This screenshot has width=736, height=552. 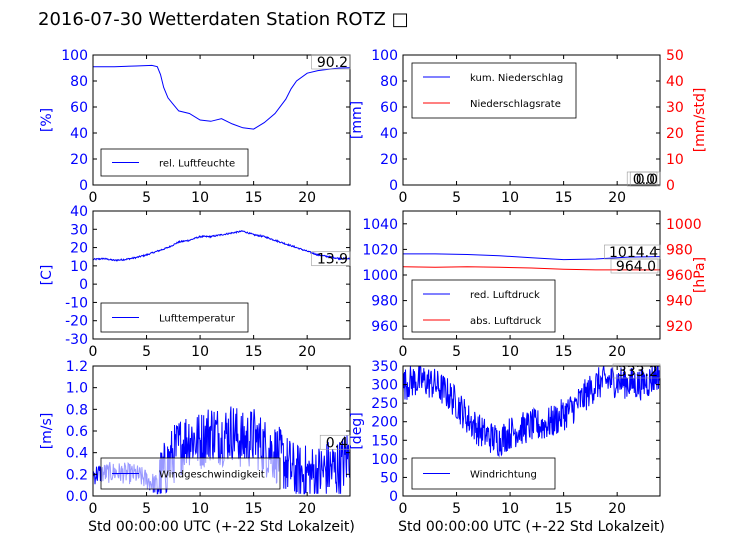 I want to click on y-axis-label: [m/s], so click(x=47, y=431).